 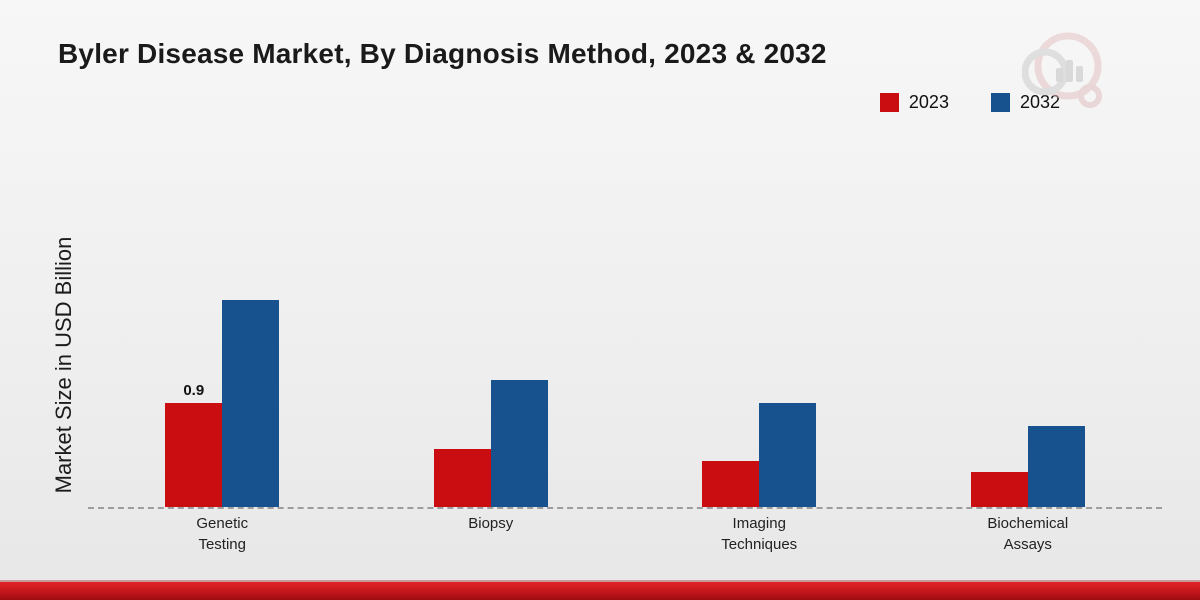 I want to click on bar-group: 0.9, so click(x=222, y=328).